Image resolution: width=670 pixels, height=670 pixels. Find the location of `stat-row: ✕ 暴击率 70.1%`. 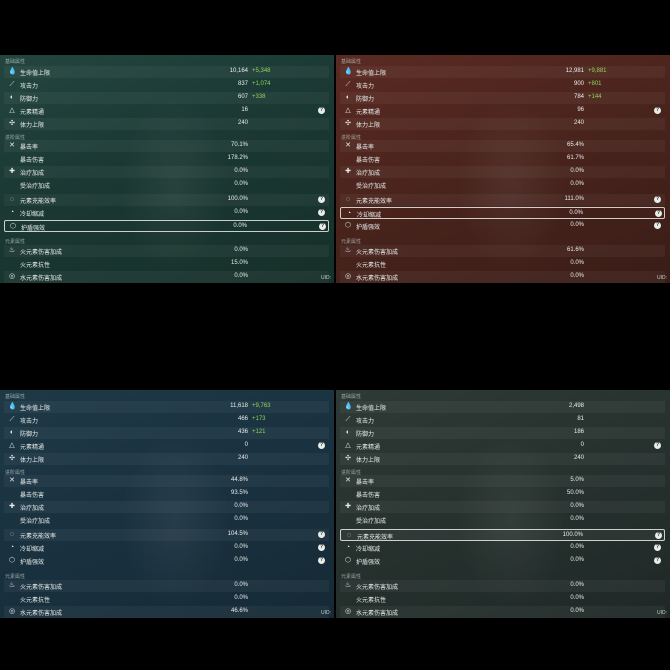

stat-row: ✕ 暴击率 70.1% is located at coordinates (166, 146).